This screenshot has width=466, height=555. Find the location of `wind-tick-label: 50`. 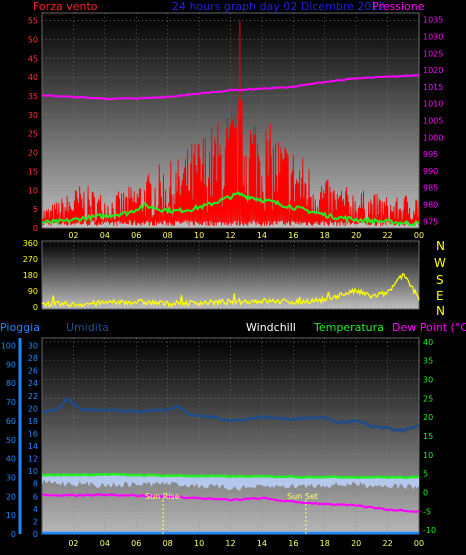

wind-tick-label: 50 is located at coordinates (33, 39).